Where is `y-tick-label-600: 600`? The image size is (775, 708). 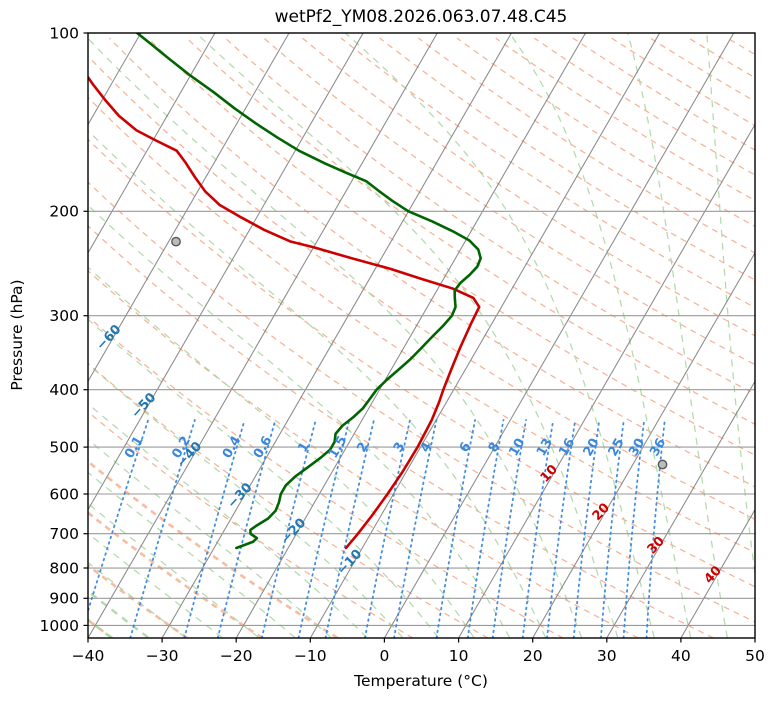 y-tick-label-600: 600 is located at coordinates (64, 494).